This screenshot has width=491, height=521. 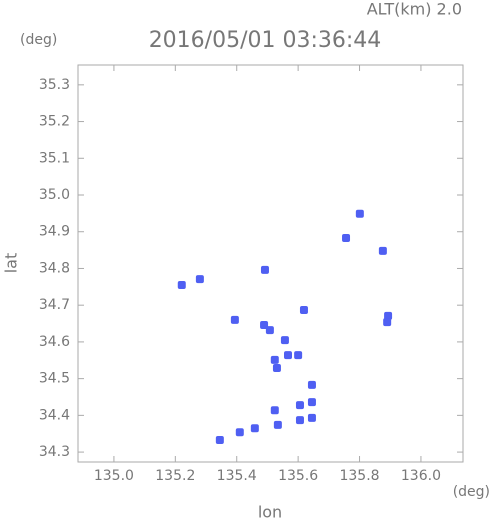 I want to click on y-unit: (deg), so click(x=38, y=40).